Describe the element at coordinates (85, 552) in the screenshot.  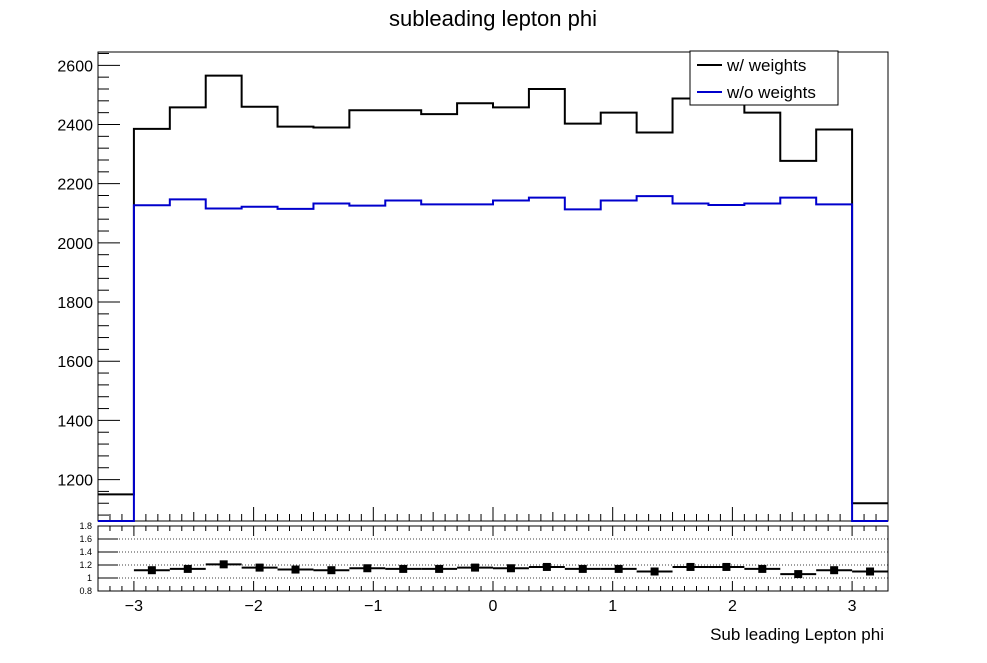
I see `ratio-y-tick-label: 1.4` at that location.